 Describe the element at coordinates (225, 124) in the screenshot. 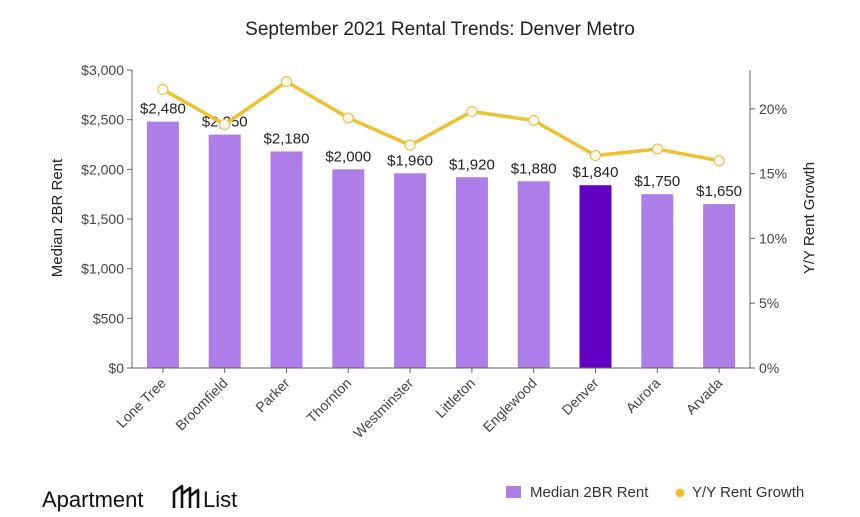

I see `growth-point-broomfield` at that location.